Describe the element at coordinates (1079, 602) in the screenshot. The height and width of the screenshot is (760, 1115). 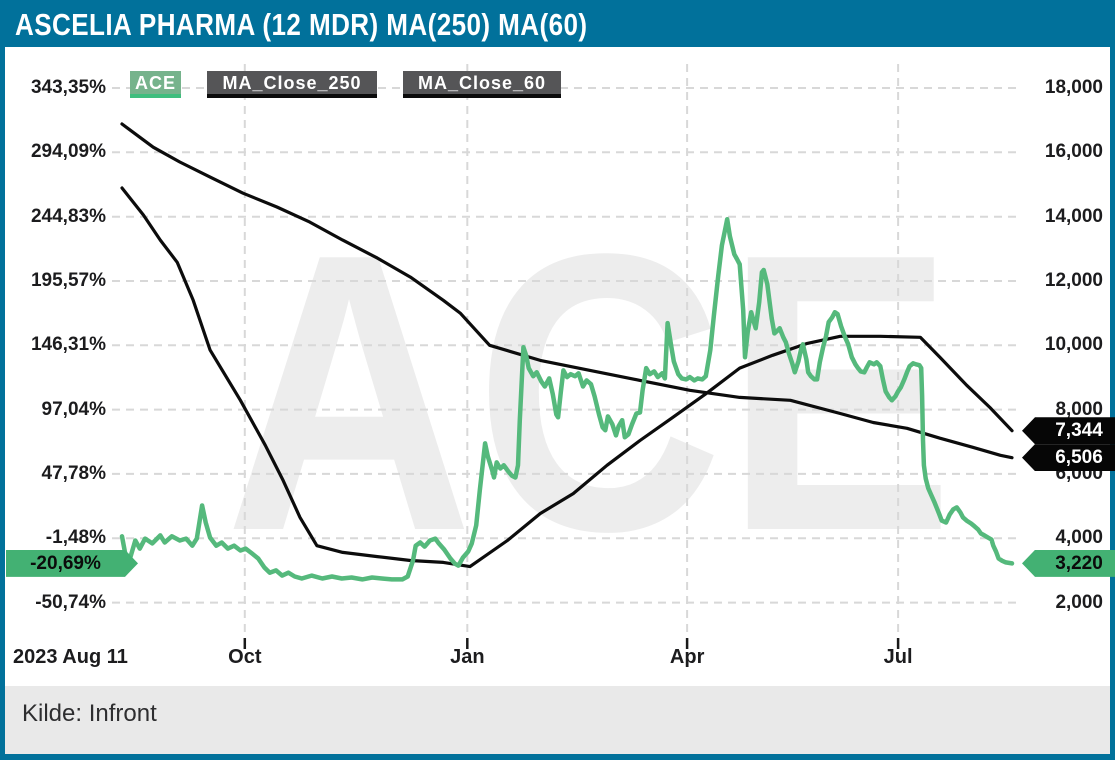
I see `y-axis-label-right: 2,000` at that location.